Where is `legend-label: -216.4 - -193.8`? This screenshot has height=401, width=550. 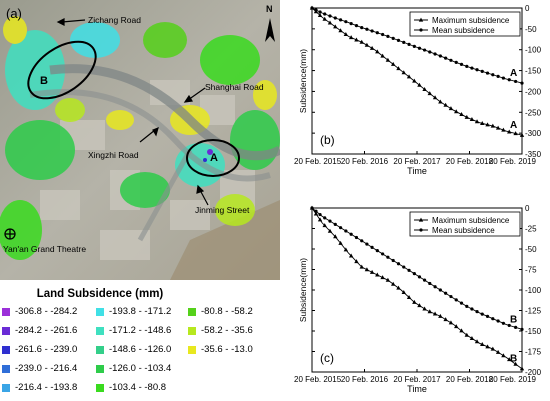 legend-label: -216.4 - -193.8 is located at coordinates (46, 387).